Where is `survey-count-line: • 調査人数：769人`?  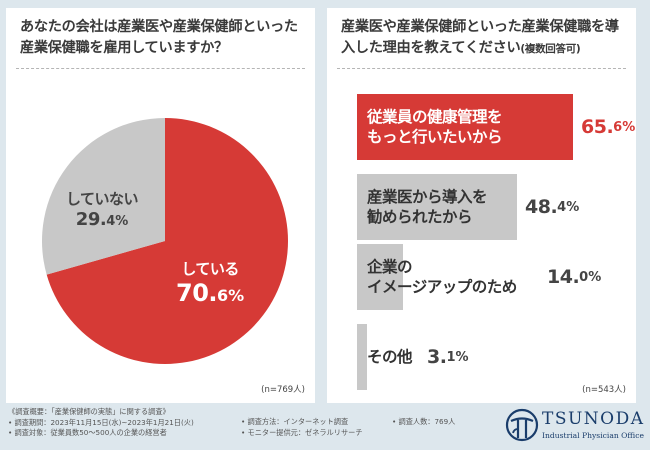
survey-count-line: • 調査人数：769人 is located at coordinates (424, 421).